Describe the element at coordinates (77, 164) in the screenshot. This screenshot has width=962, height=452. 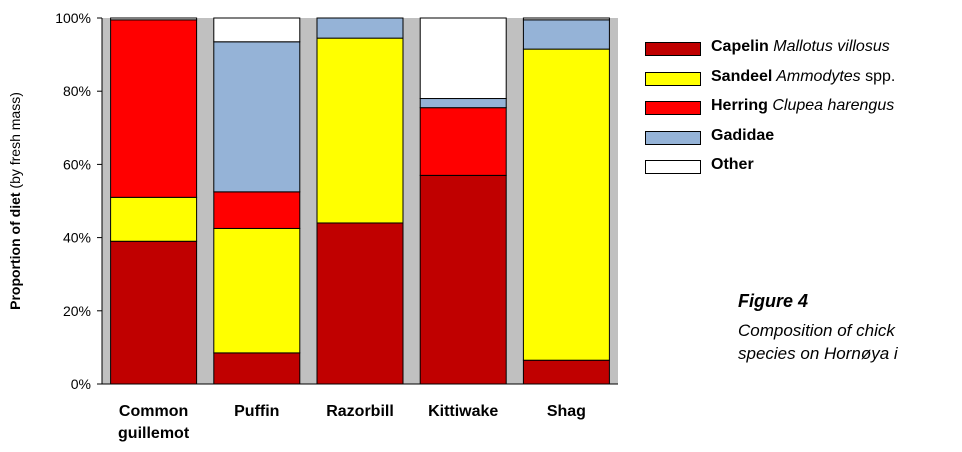
I see `y-tick-label: 60%` at that location.